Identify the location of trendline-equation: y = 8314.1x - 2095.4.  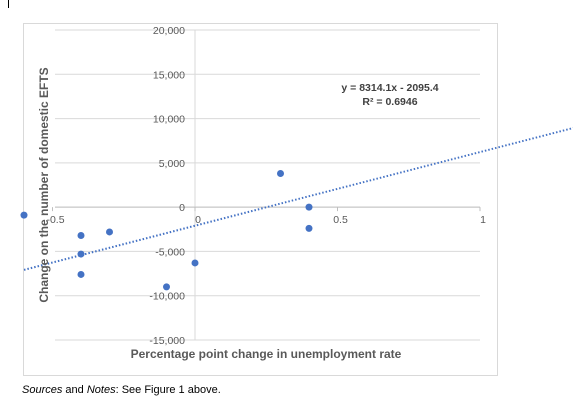
(389, 88).